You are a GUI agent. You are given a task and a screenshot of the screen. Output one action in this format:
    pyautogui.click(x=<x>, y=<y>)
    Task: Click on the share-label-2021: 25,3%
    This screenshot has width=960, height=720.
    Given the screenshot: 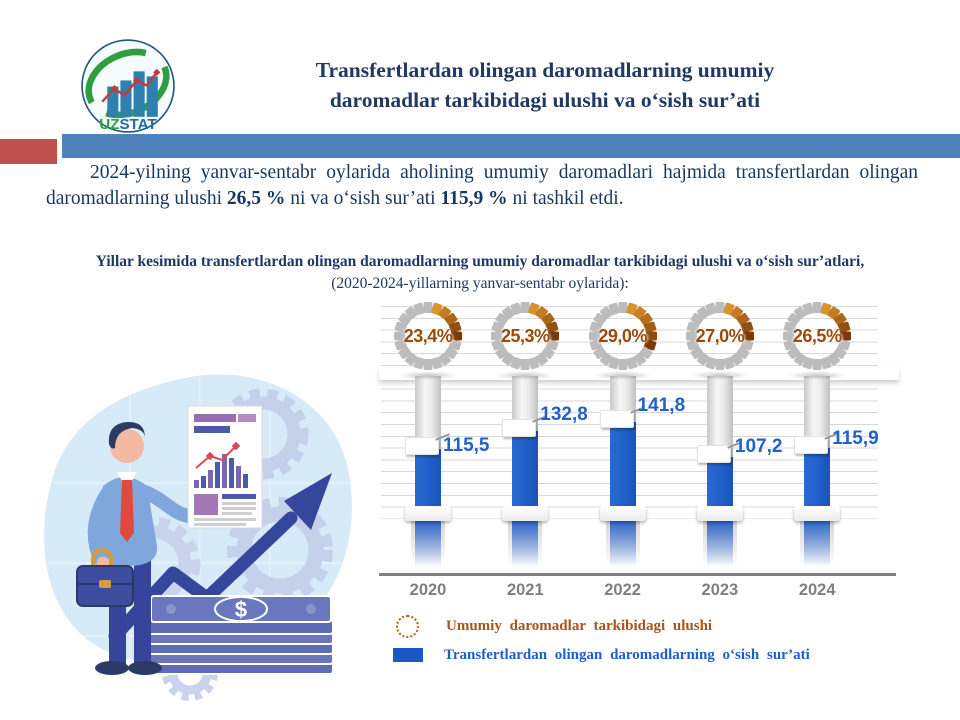 What is the action you would take?
    pyautogui.click(x=525, y=336)
    